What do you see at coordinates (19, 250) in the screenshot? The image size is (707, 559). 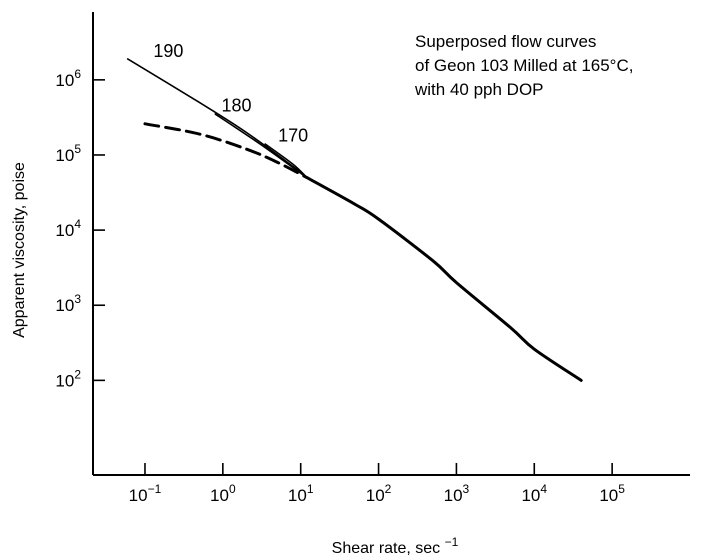 I see `y-axis-title: Apparent viscosity, poise` at bounding box center [19, 250].